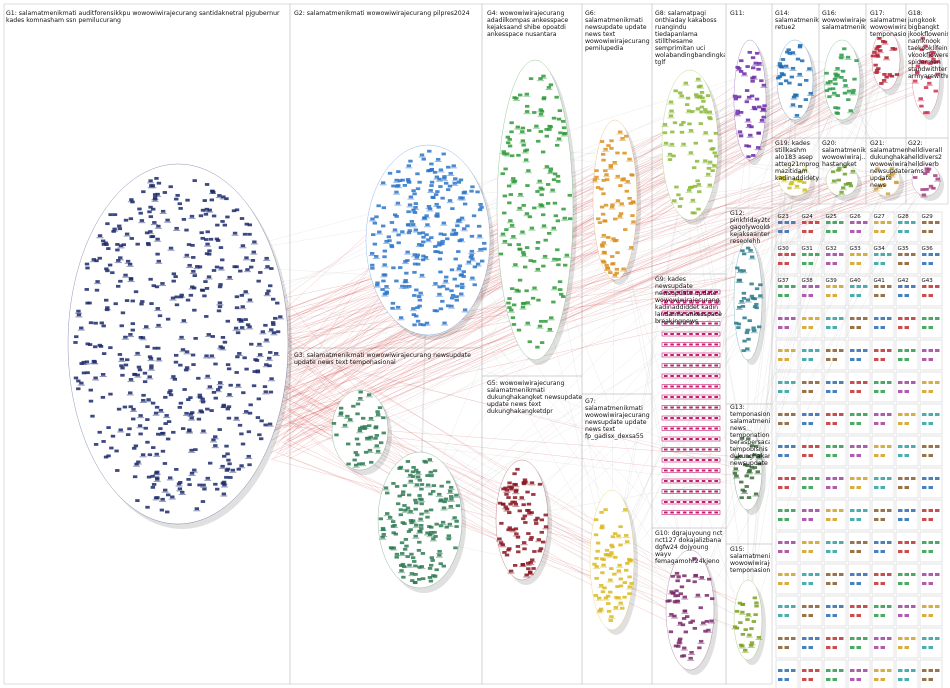  I want to click on edge, so click(584, 420).